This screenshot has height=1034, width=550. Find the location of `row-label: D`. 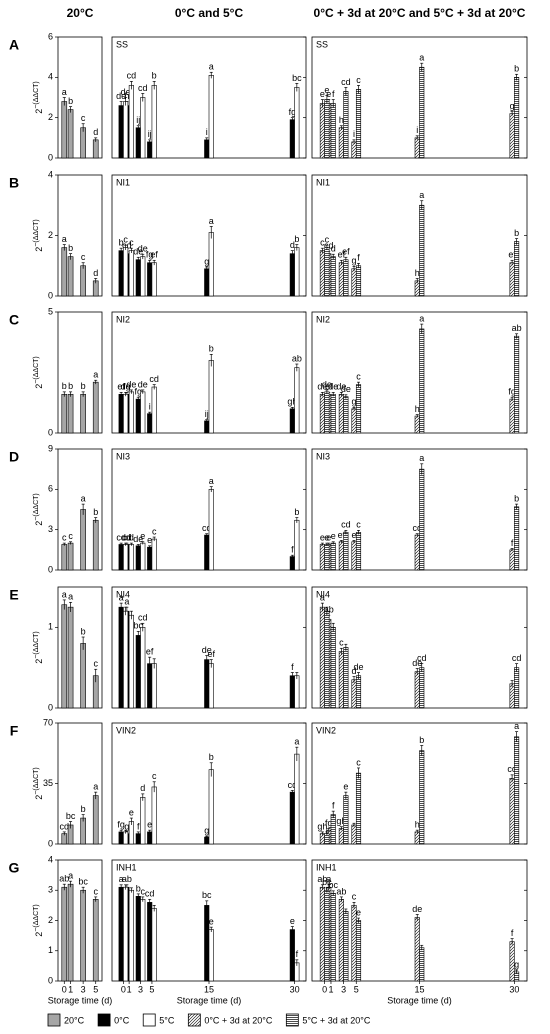

row-label: D is located at coordinates (14, 457).